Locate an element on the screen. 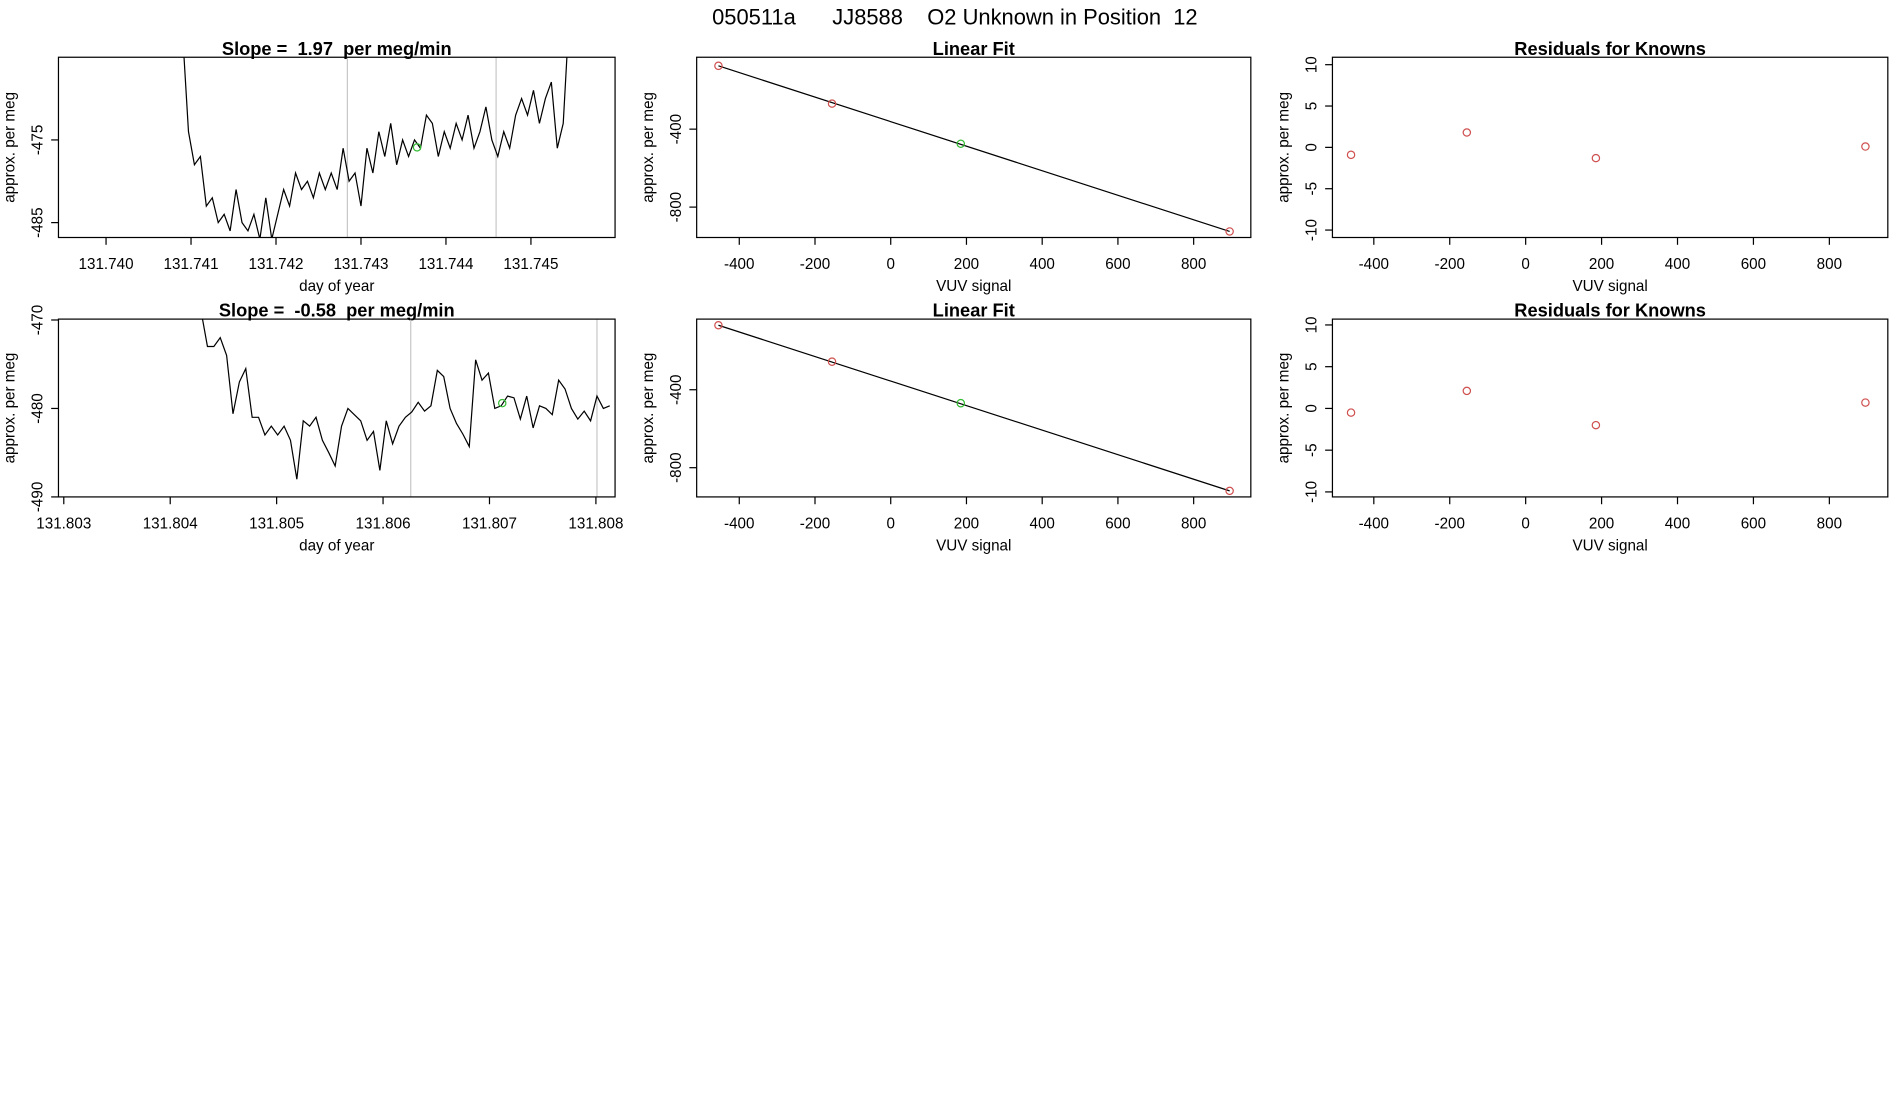 This screenshot has width=1900, height=1100. x-tick-label: 131.745 is located at coordinates (530, 264).